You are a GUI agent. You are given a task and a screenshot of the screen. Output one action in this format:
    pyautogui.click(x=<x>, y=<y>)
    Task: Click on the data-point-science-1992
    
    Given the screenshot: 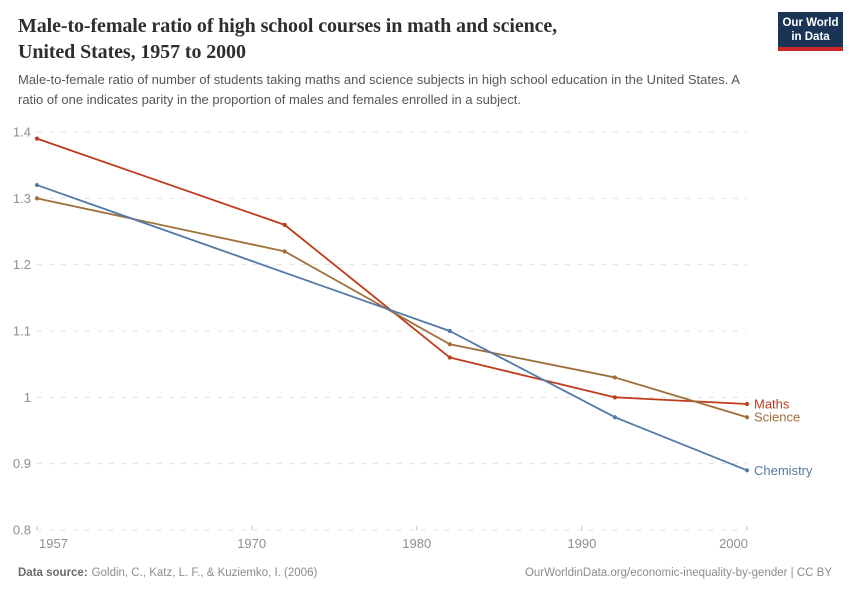 What is the action you would take?
    pyautogui.click(x=615, y=377)
    